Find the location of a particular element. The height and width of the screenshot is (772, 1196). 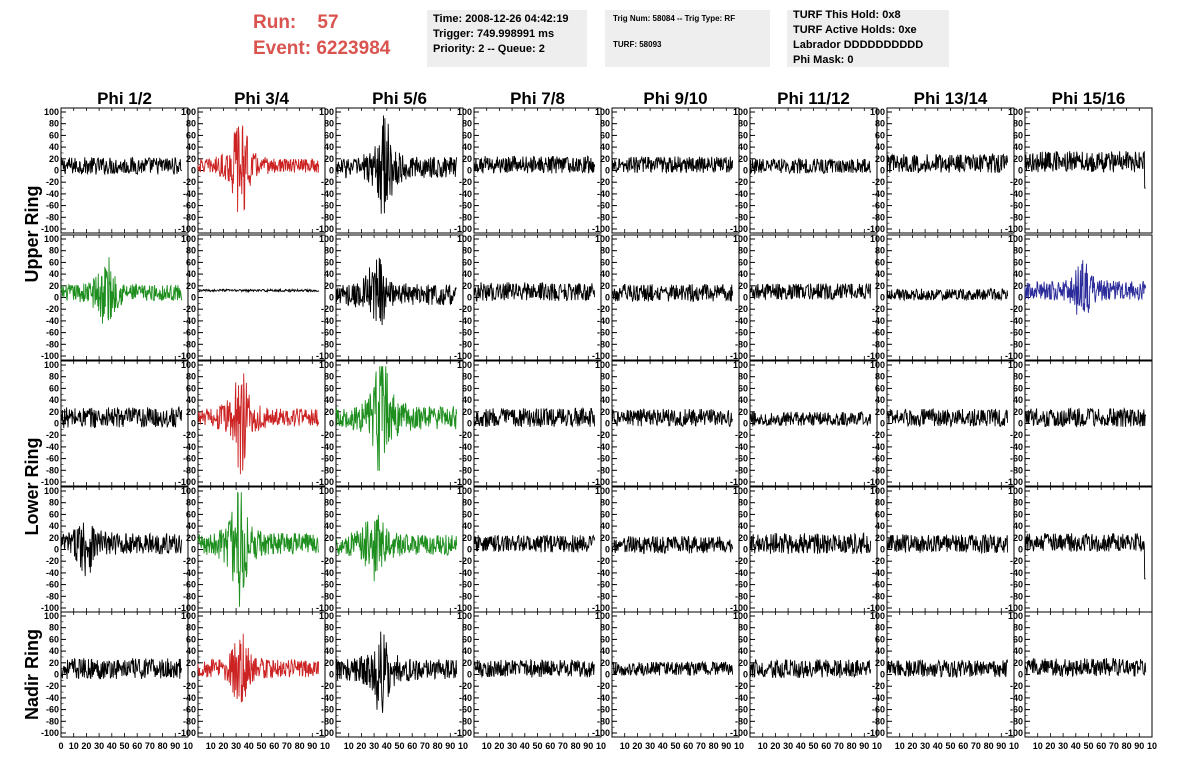

run-label: Run: is located at coordinates (275, 22).